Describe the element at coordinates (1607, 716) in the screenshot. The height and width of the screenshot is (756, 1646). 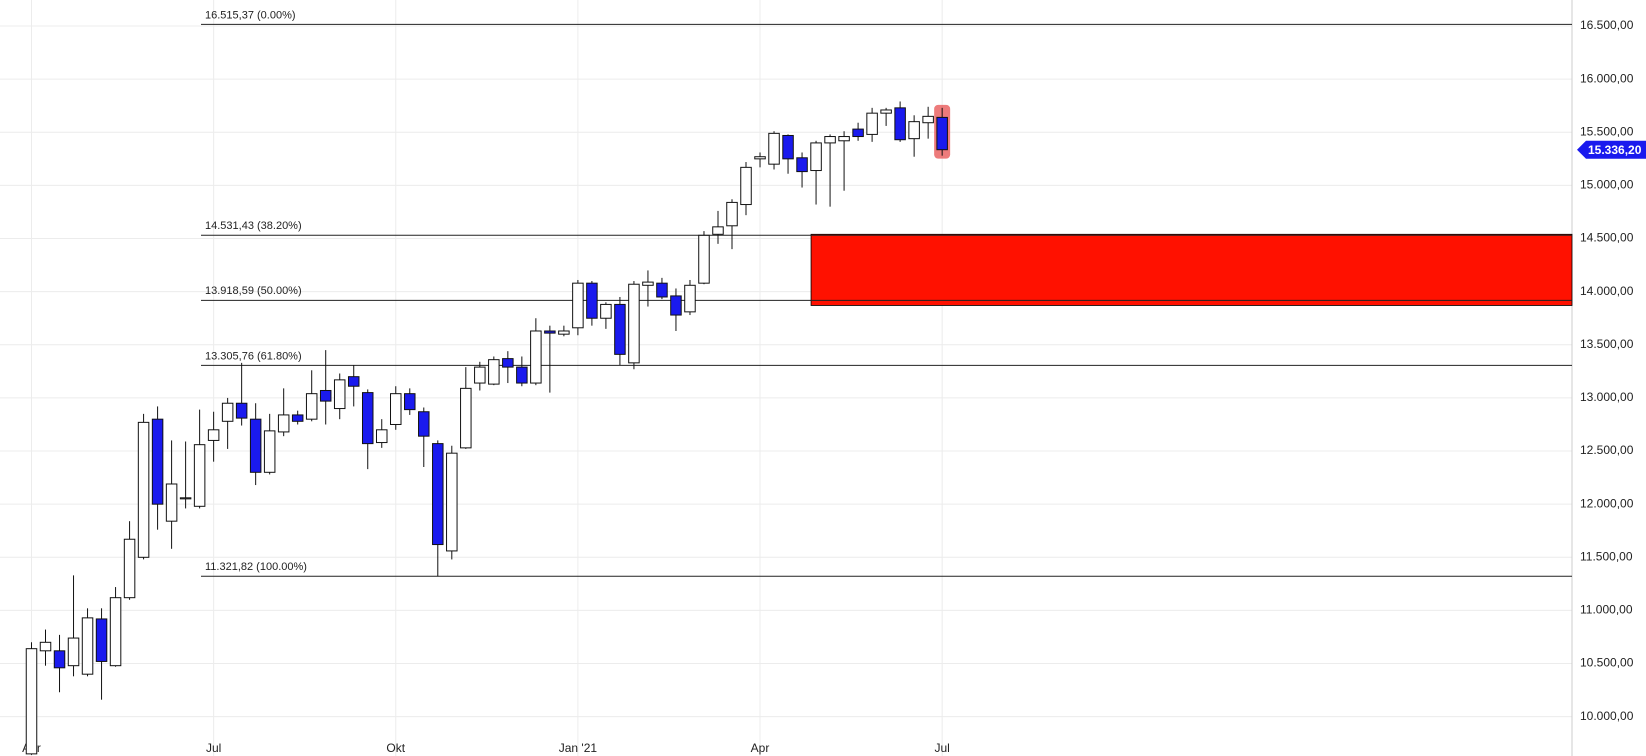
I see `y-tick-label: 10.000,00` at that location.